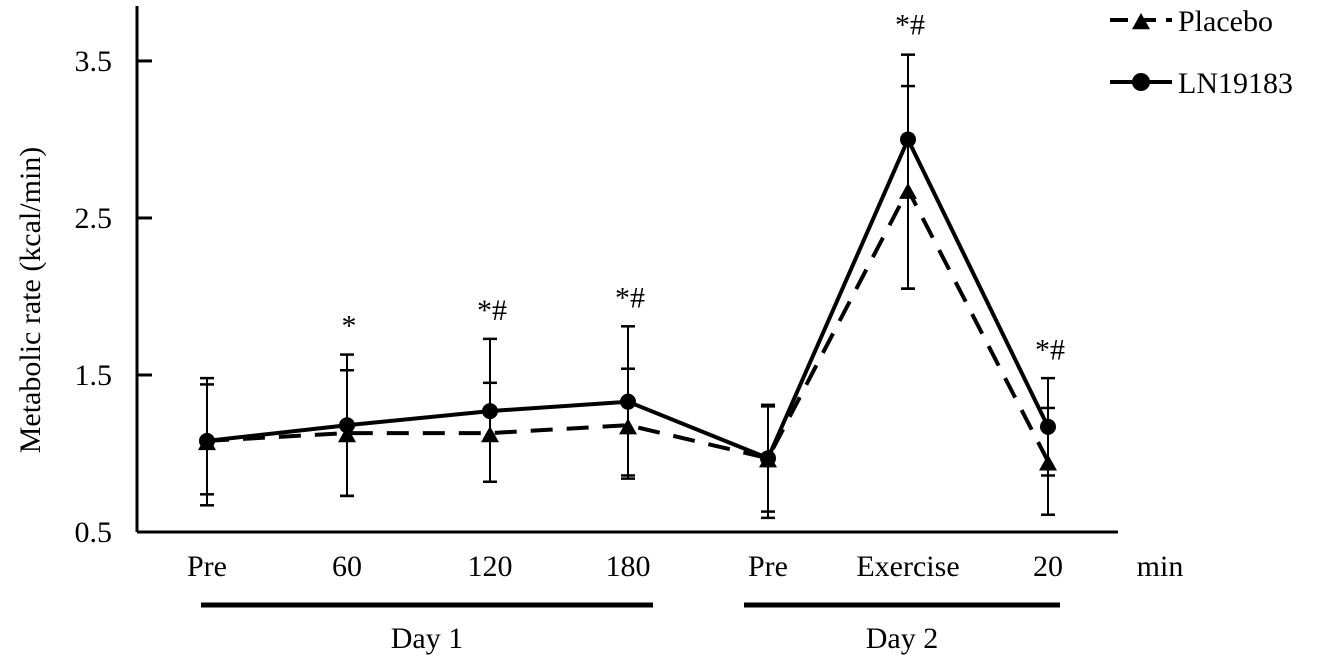  I want to click on day-group-label: Day 1, so click(427, 638).